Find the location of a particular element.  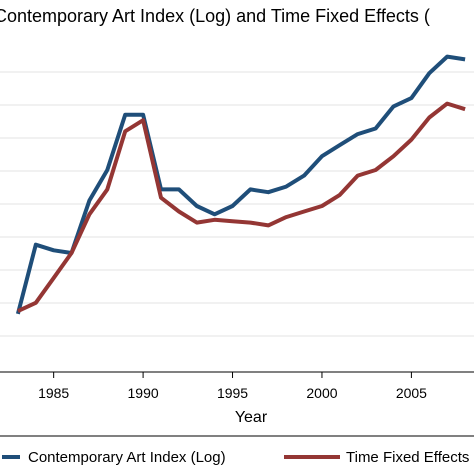

legend-label: Contemporary Art Index (Log) is located at coordinates (127, 457).